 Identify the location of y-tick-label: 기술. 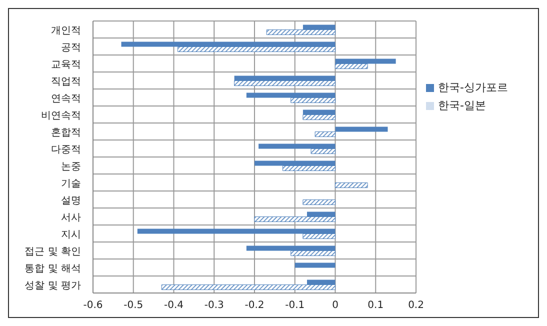
(71, 184).